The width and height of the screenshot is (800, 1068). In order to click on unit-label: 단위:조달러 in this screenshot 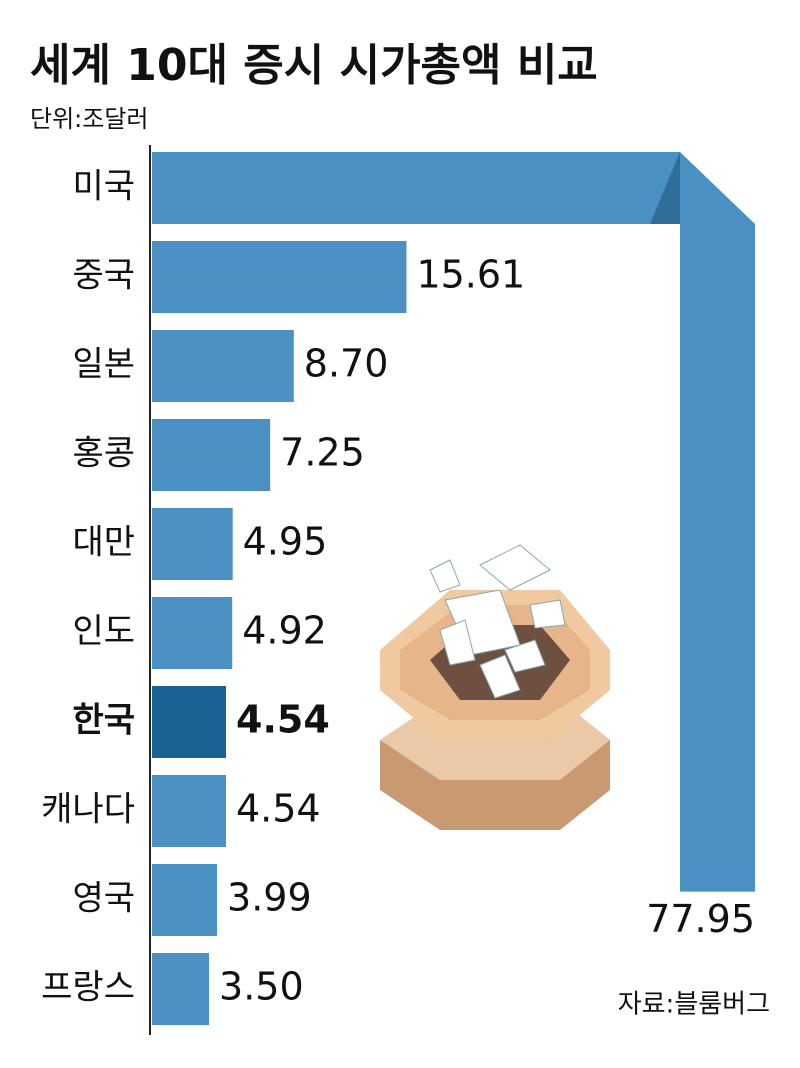, I will do `click(89, 119)`.